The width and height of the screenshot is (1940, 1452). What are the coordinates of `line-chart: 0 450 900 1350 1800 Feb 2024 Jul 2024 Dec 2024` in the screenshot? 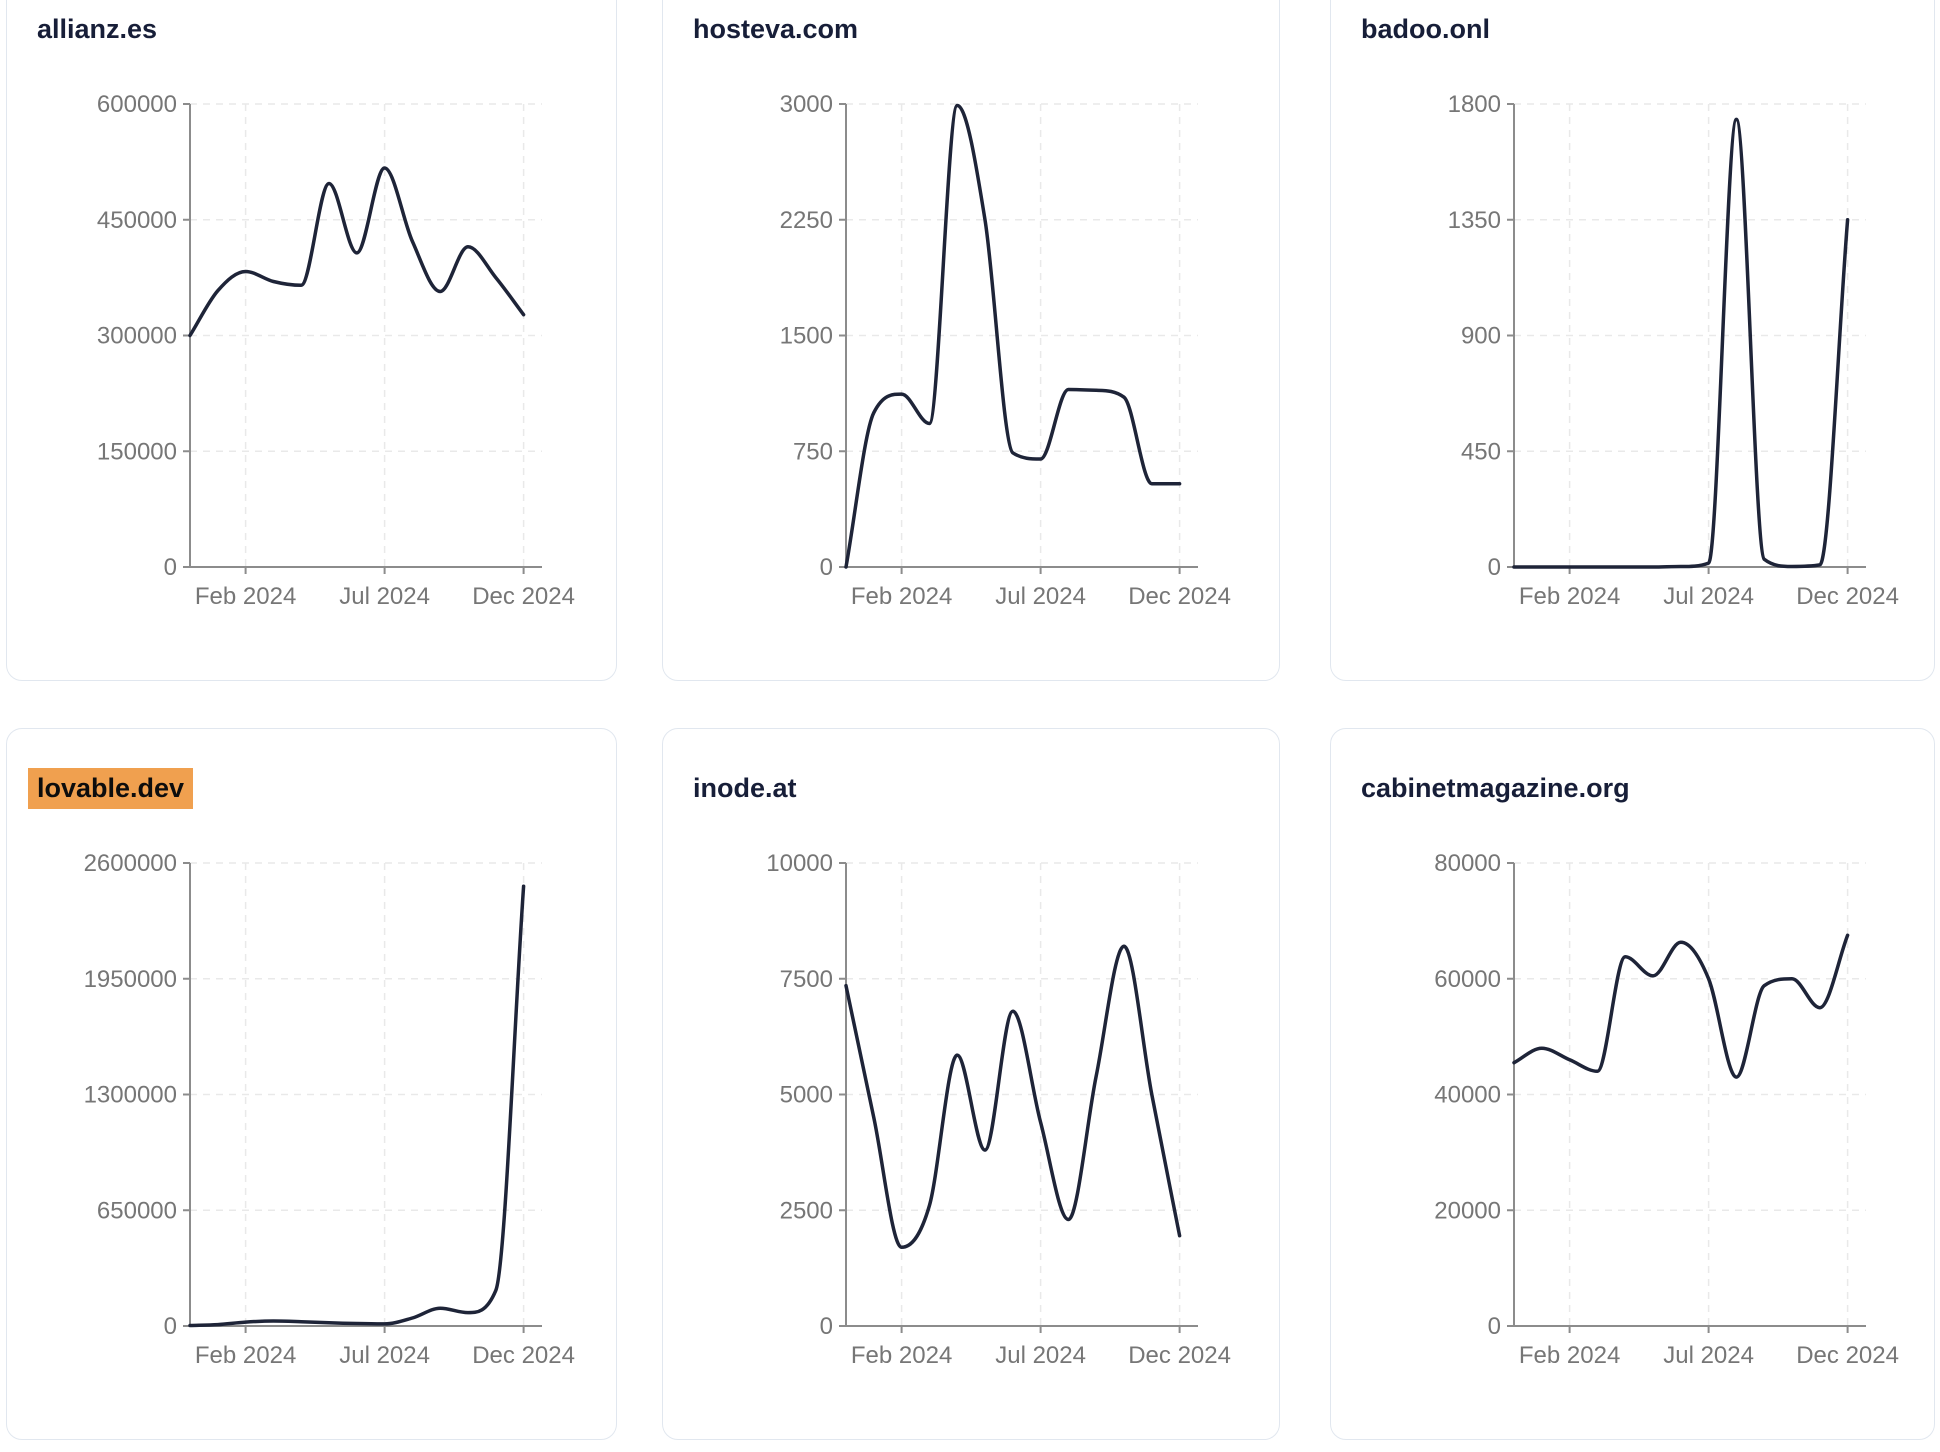 It's located at (1673, 350).